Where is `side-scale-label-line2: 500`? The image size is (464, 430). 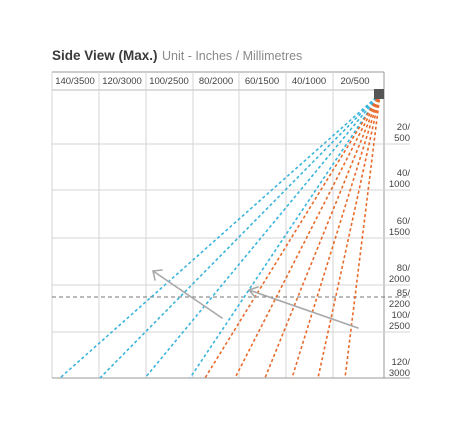
side-scale-label-line2: 500 is located at coordinates (402, 138).